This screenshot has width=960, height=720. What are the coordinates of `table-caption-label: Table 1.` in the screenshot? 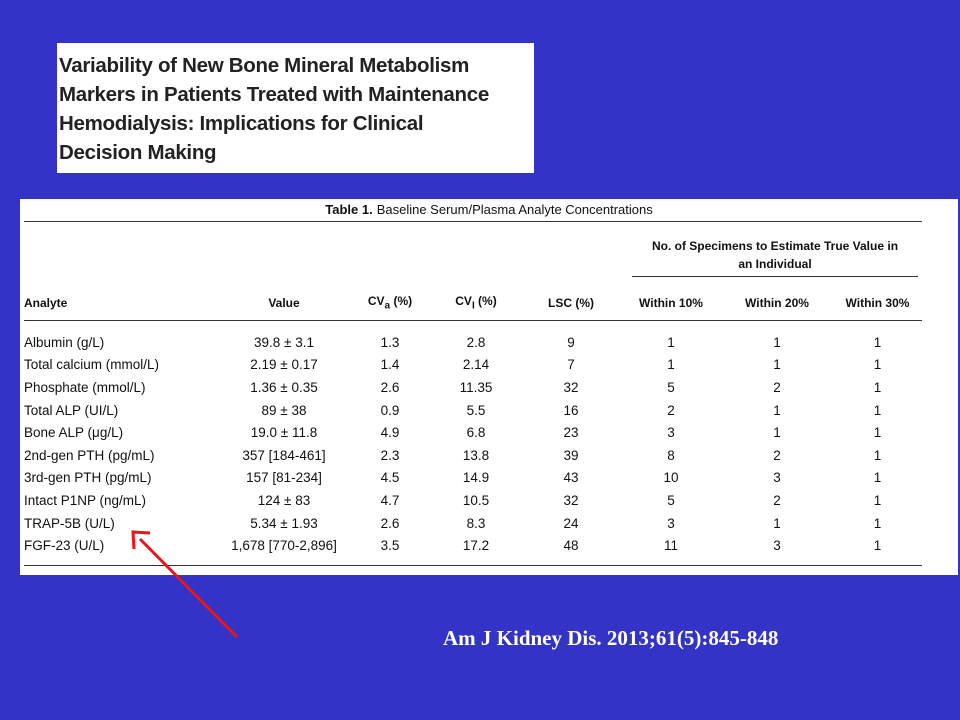 It's located at (349, 209).